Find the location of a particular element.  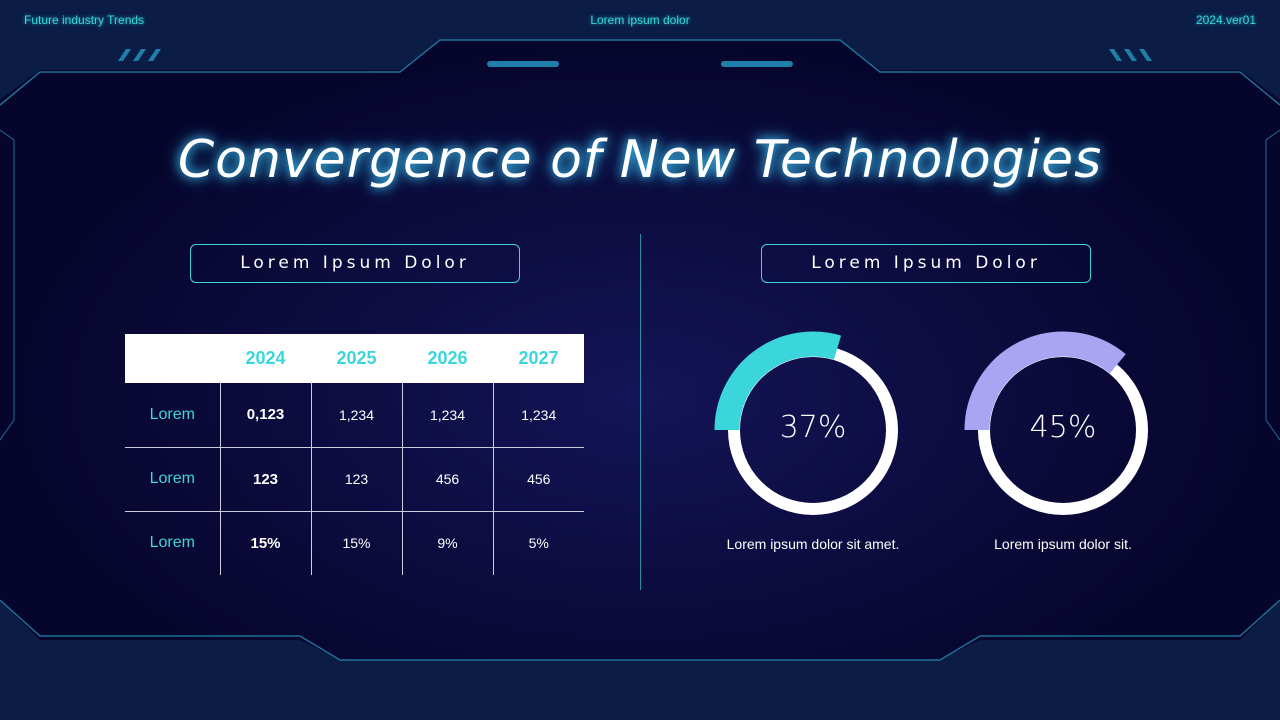

table-row: Lorem 0,123 1,234 1,234 1,234 is located at coordinates (354, 415).